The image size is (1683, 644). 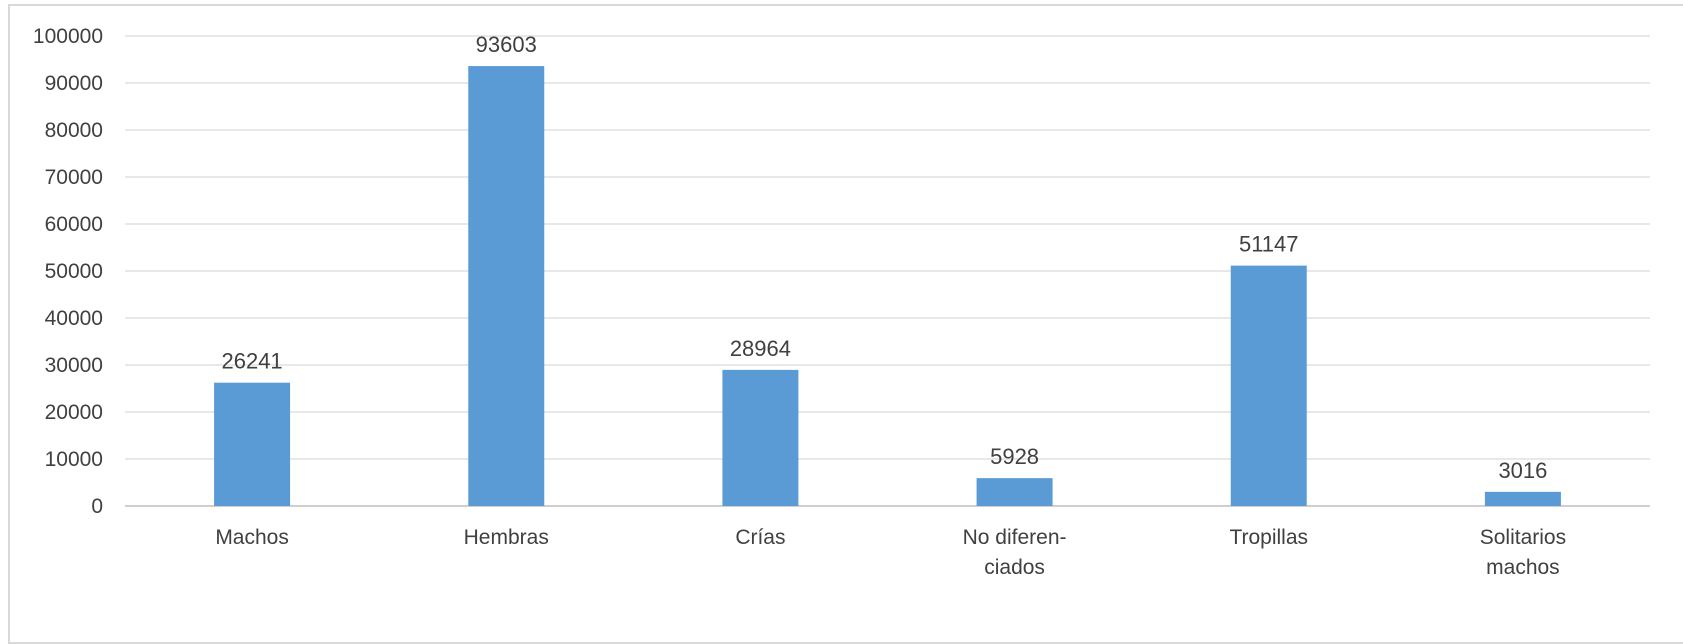 I want to click on x-category-label: ciados, so click(x=1014, y=567).